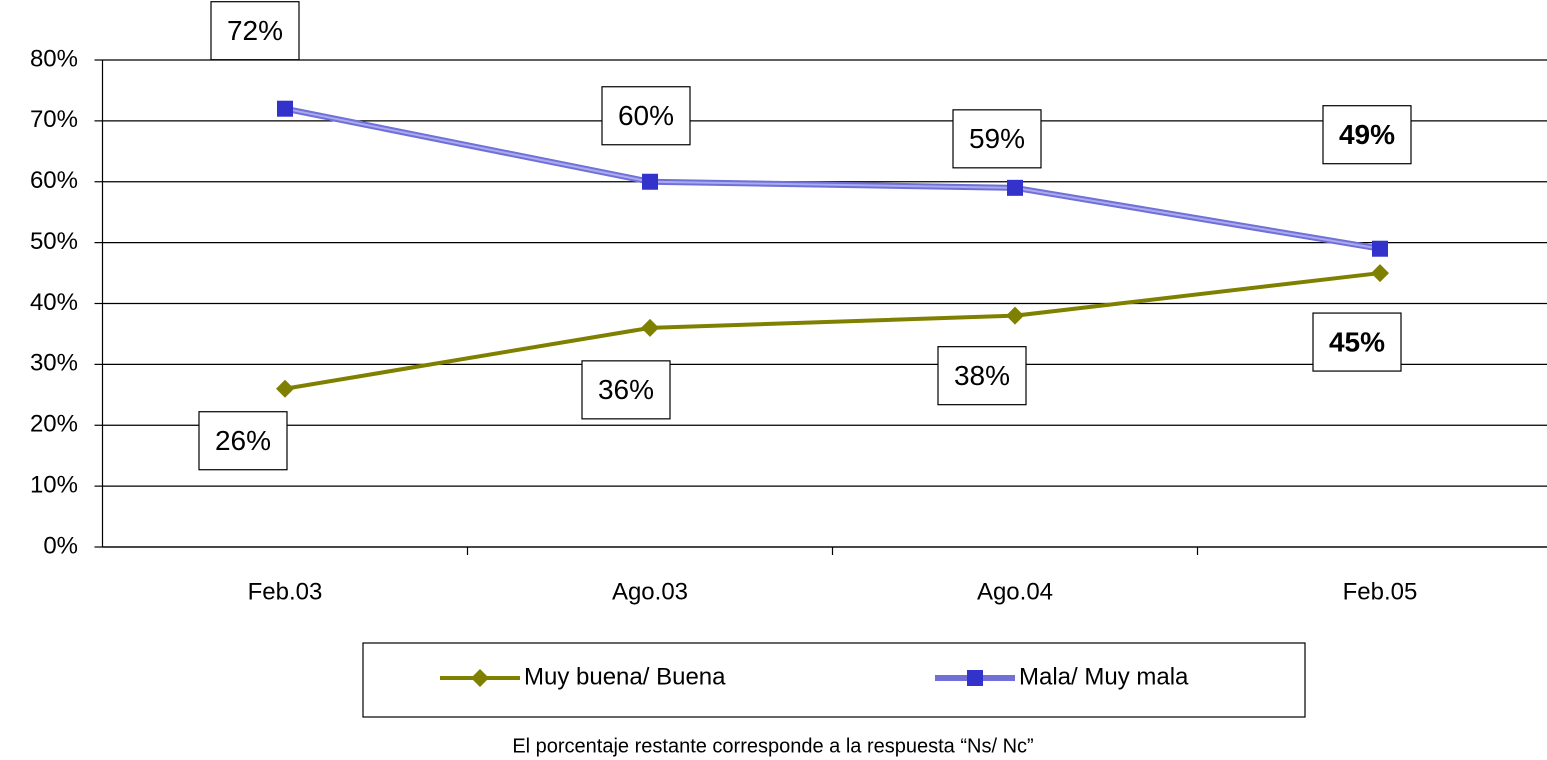 The image size is (1547, 760). I want to click on x-tick-label: Feb.03, so click(285, 591).